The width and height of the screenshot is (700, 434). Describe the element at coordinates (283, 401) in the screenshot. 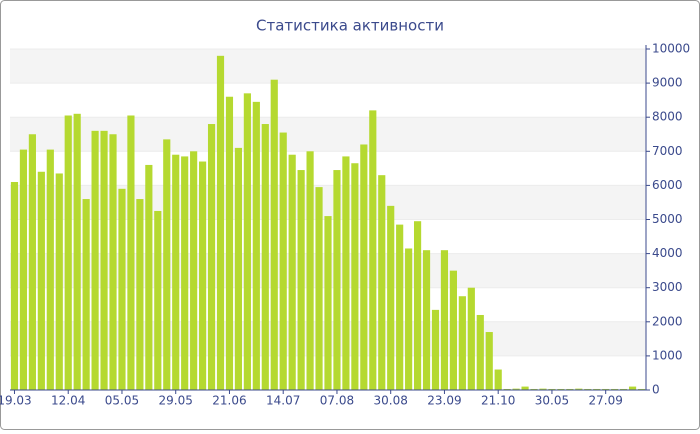

I see `x-tick-label: 14.07` at that location.